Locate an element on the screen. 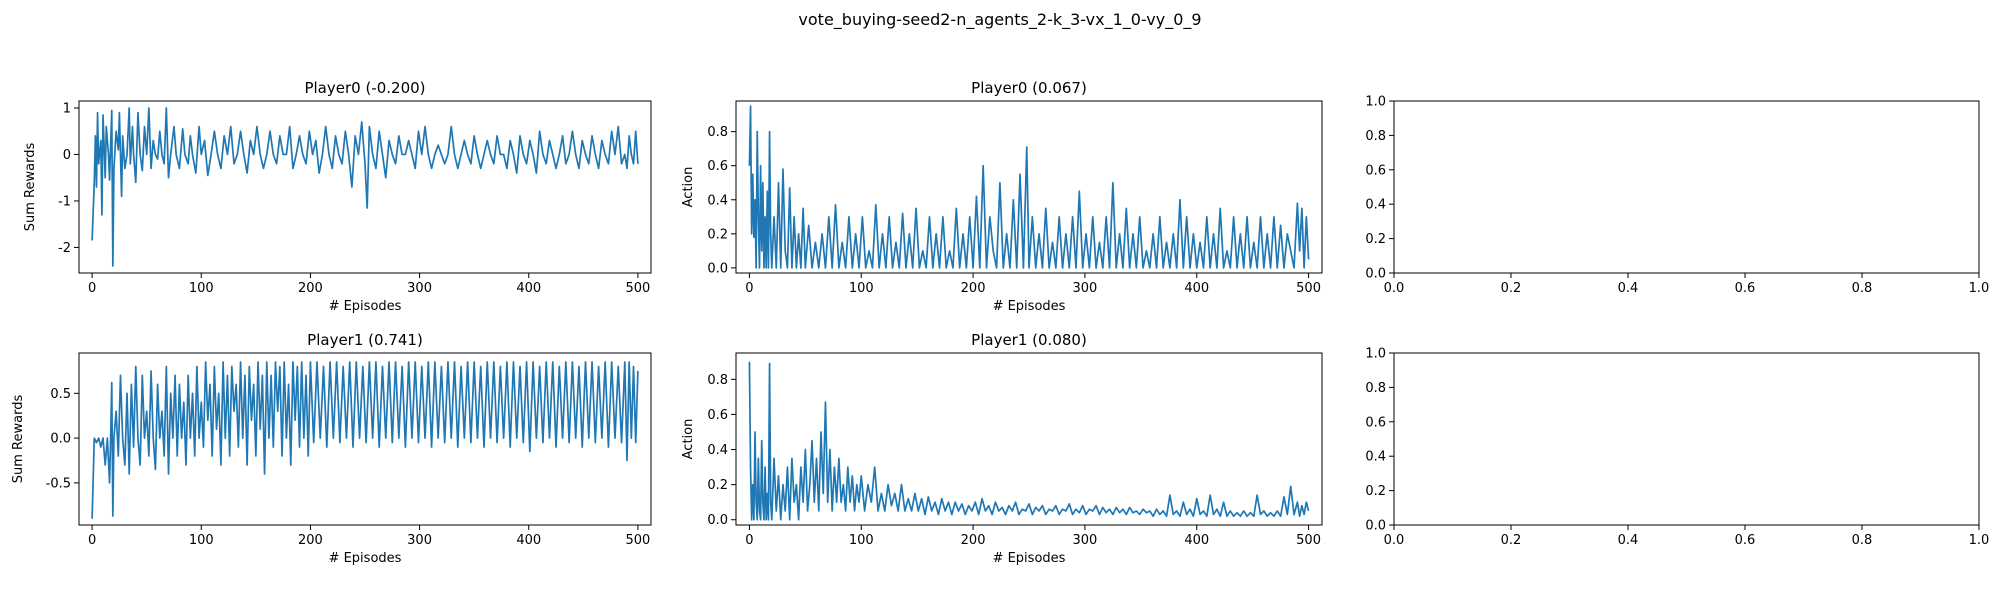 The height and width of the screenshot is (600, 2000). y-tick-label: -2 is located at coordinates (64, 248).